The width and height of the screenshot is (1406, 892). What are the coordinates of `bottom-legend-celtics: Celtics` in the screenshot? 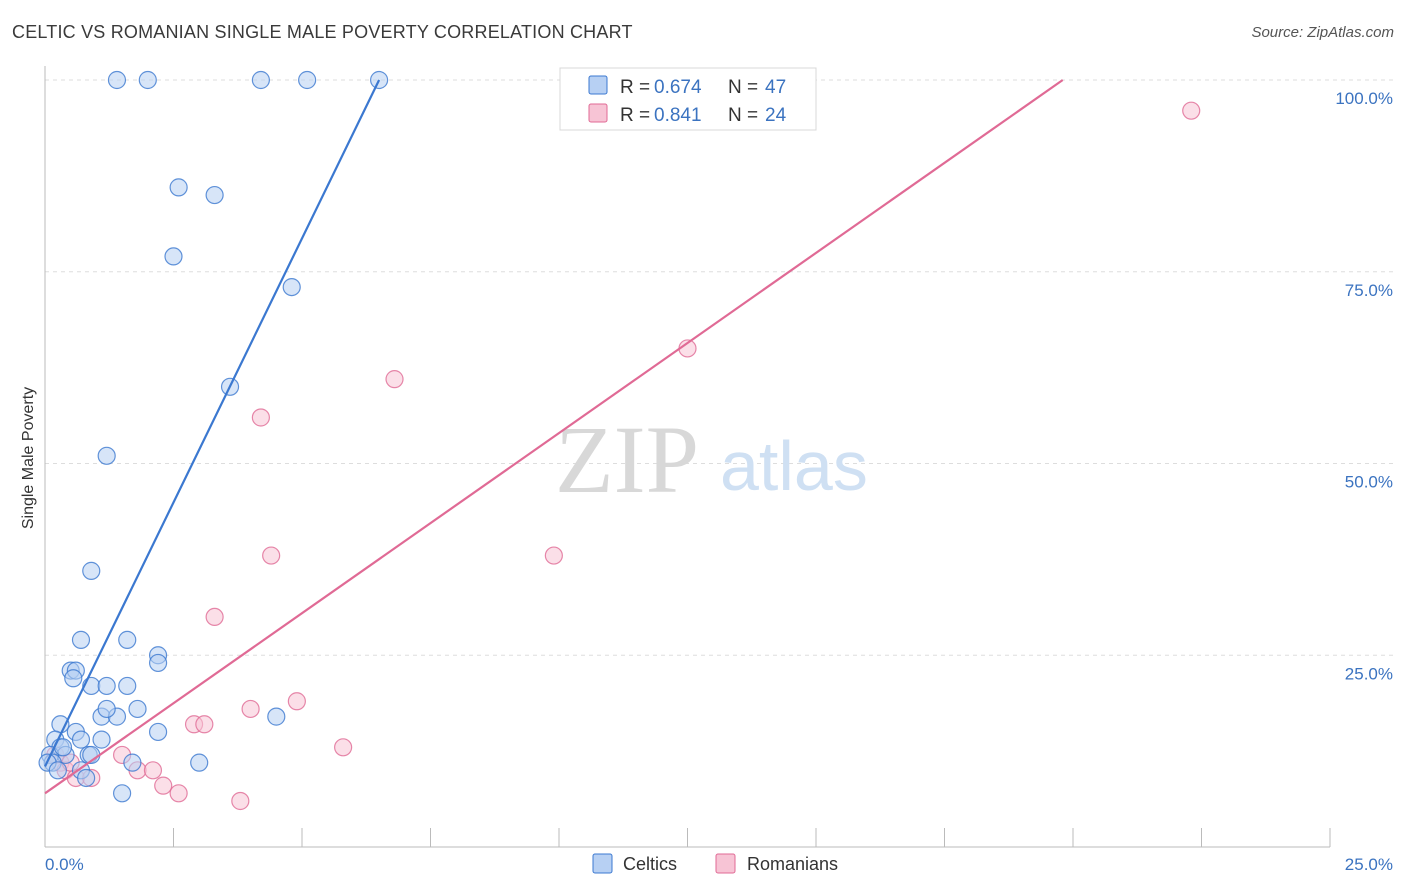 It's located at (650, 864).